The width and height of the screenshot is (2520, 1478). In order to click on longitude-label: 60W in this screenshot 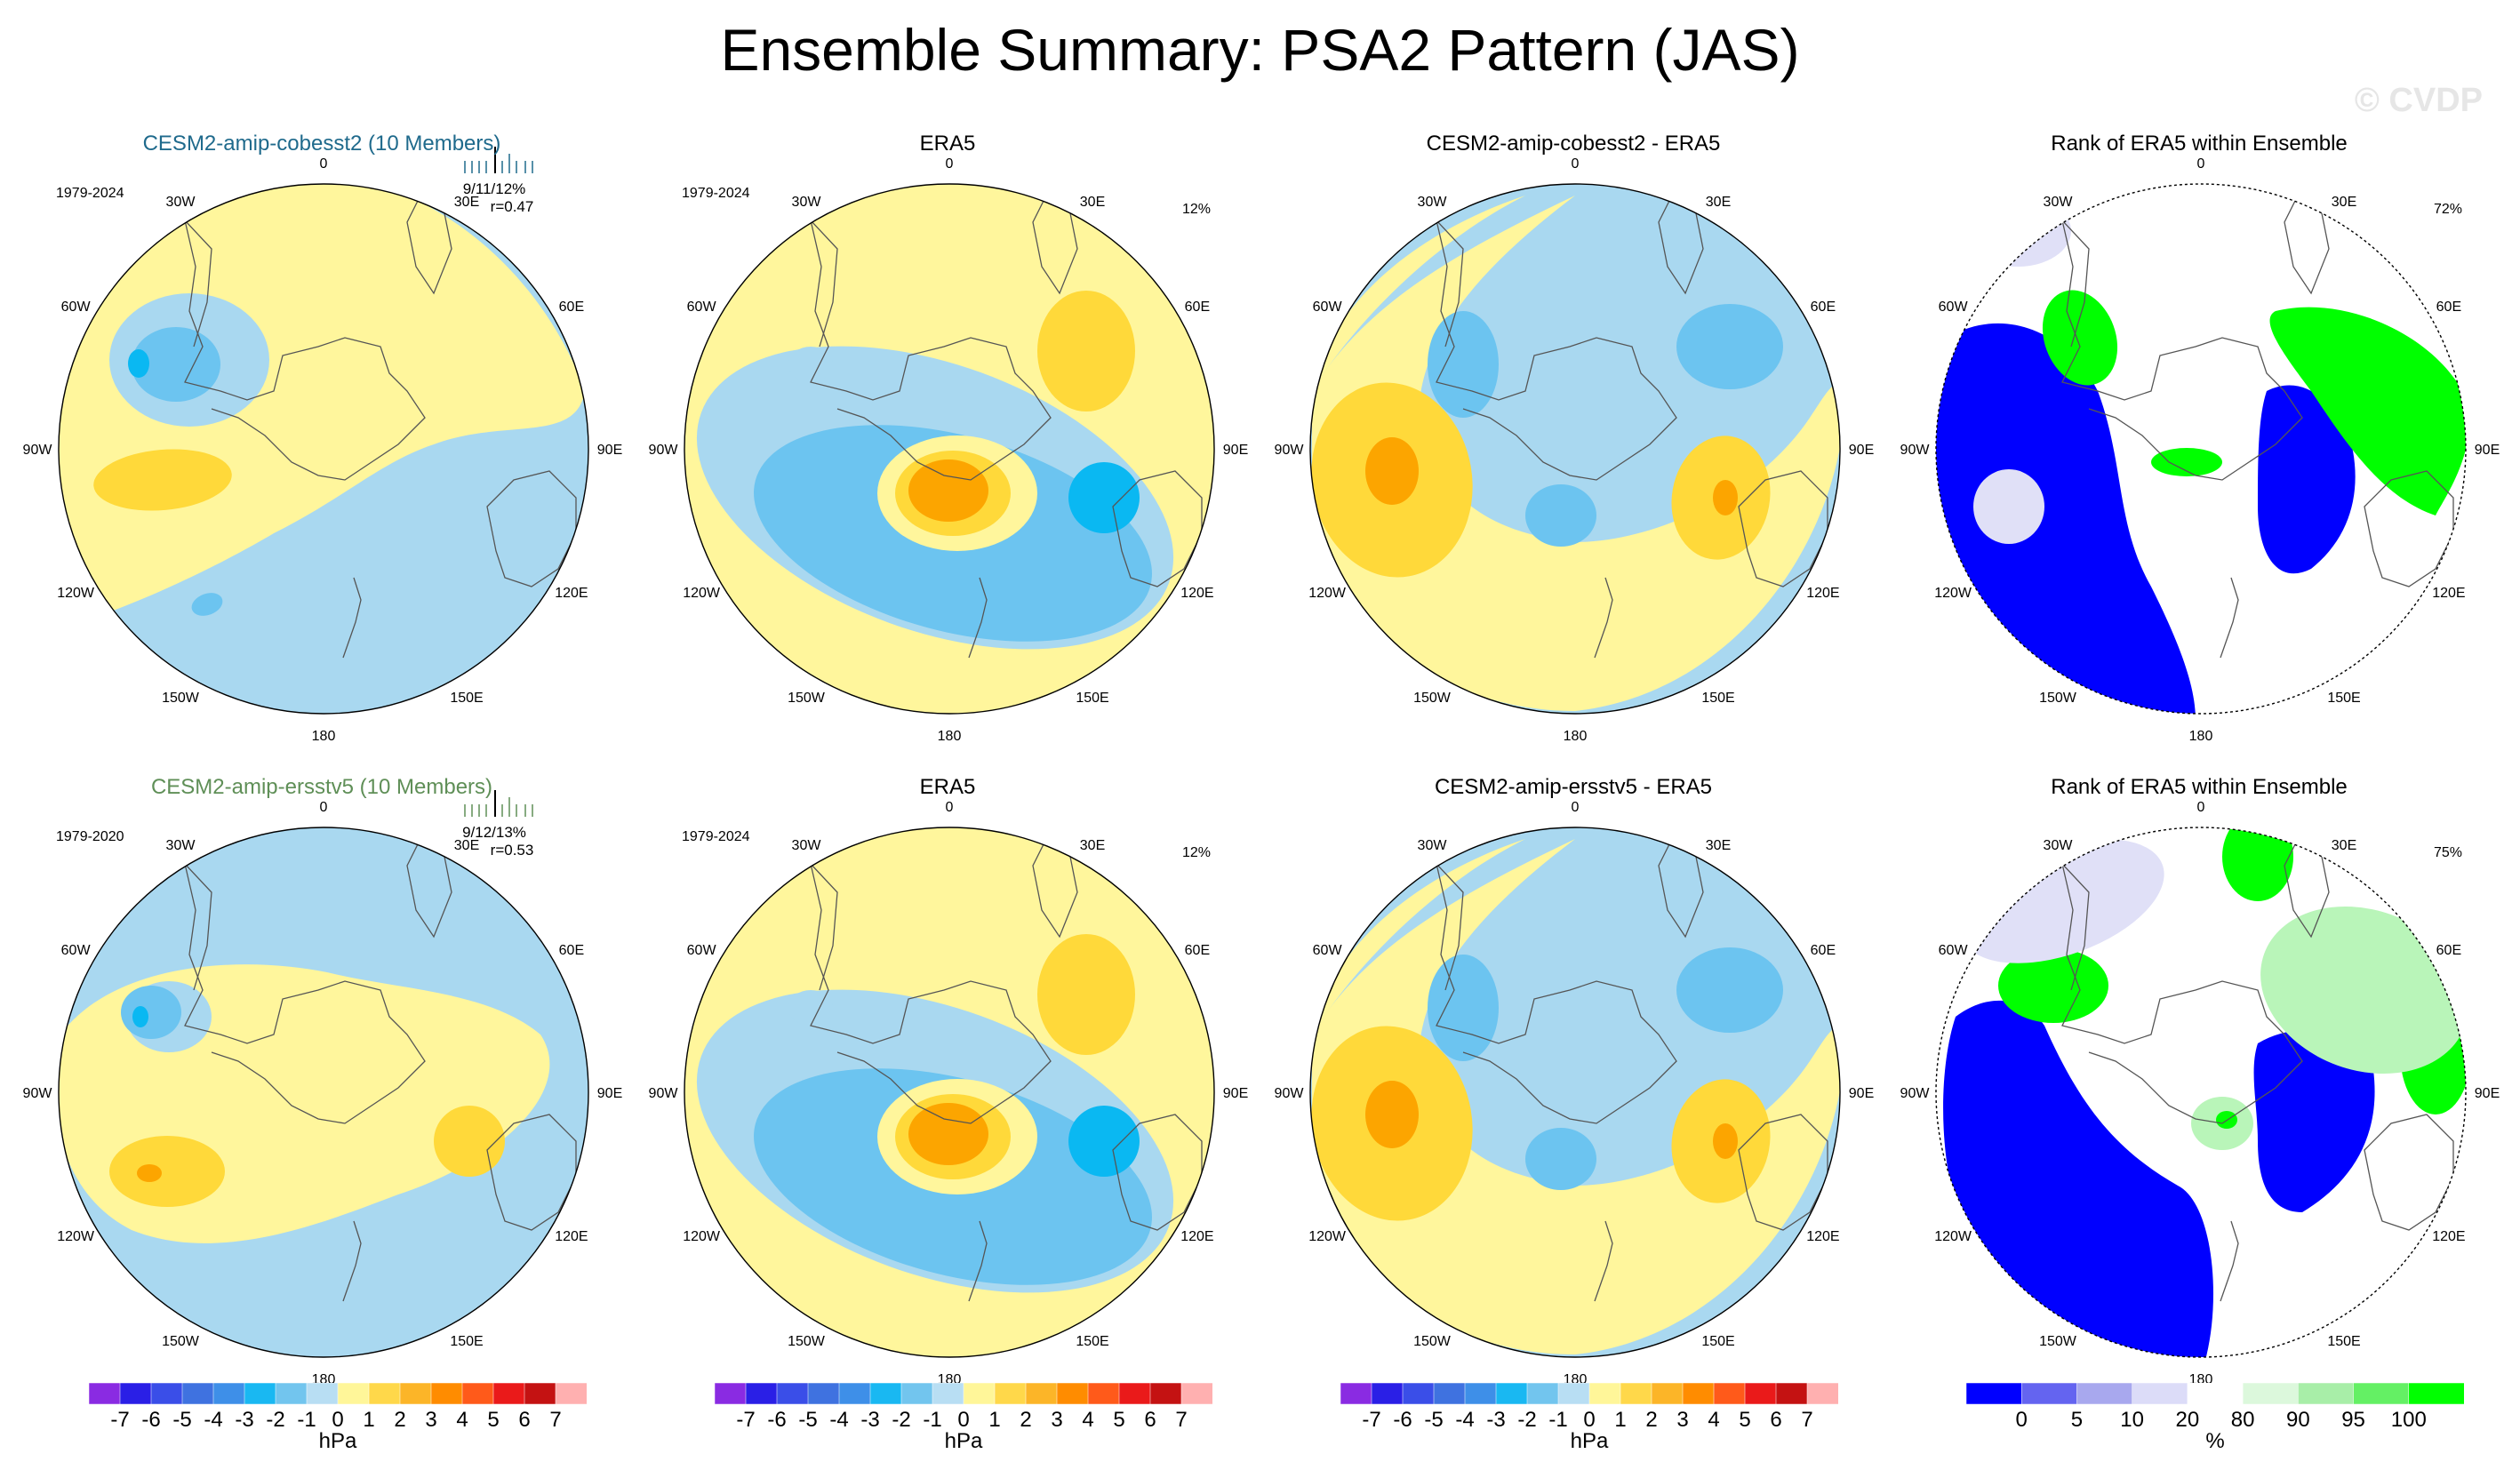, I will do `click(702, 307)`.